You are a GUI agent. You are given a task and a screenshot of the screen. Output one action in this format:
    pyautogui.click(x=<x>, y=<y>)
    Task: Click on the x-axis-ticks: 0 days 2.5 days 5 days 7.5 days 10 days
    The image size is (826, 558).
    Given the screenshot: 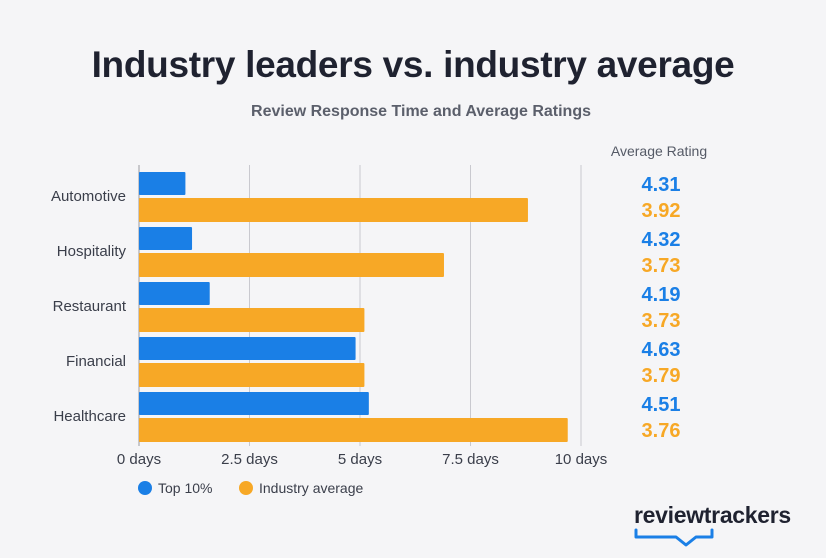 What is the action you would take?
    pyautogui.click(x=362, y=459)
    